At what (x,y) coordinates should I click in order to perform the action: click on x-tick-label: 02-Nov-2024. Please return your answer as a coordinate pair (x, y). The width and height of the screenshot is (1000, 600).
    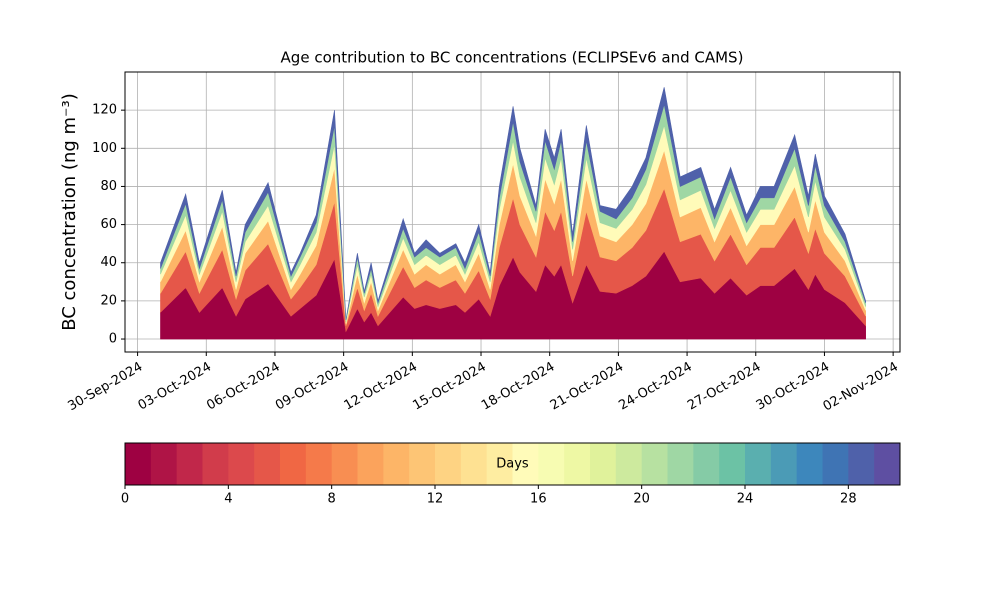
    Looking at the image, I should click on (861, 387).